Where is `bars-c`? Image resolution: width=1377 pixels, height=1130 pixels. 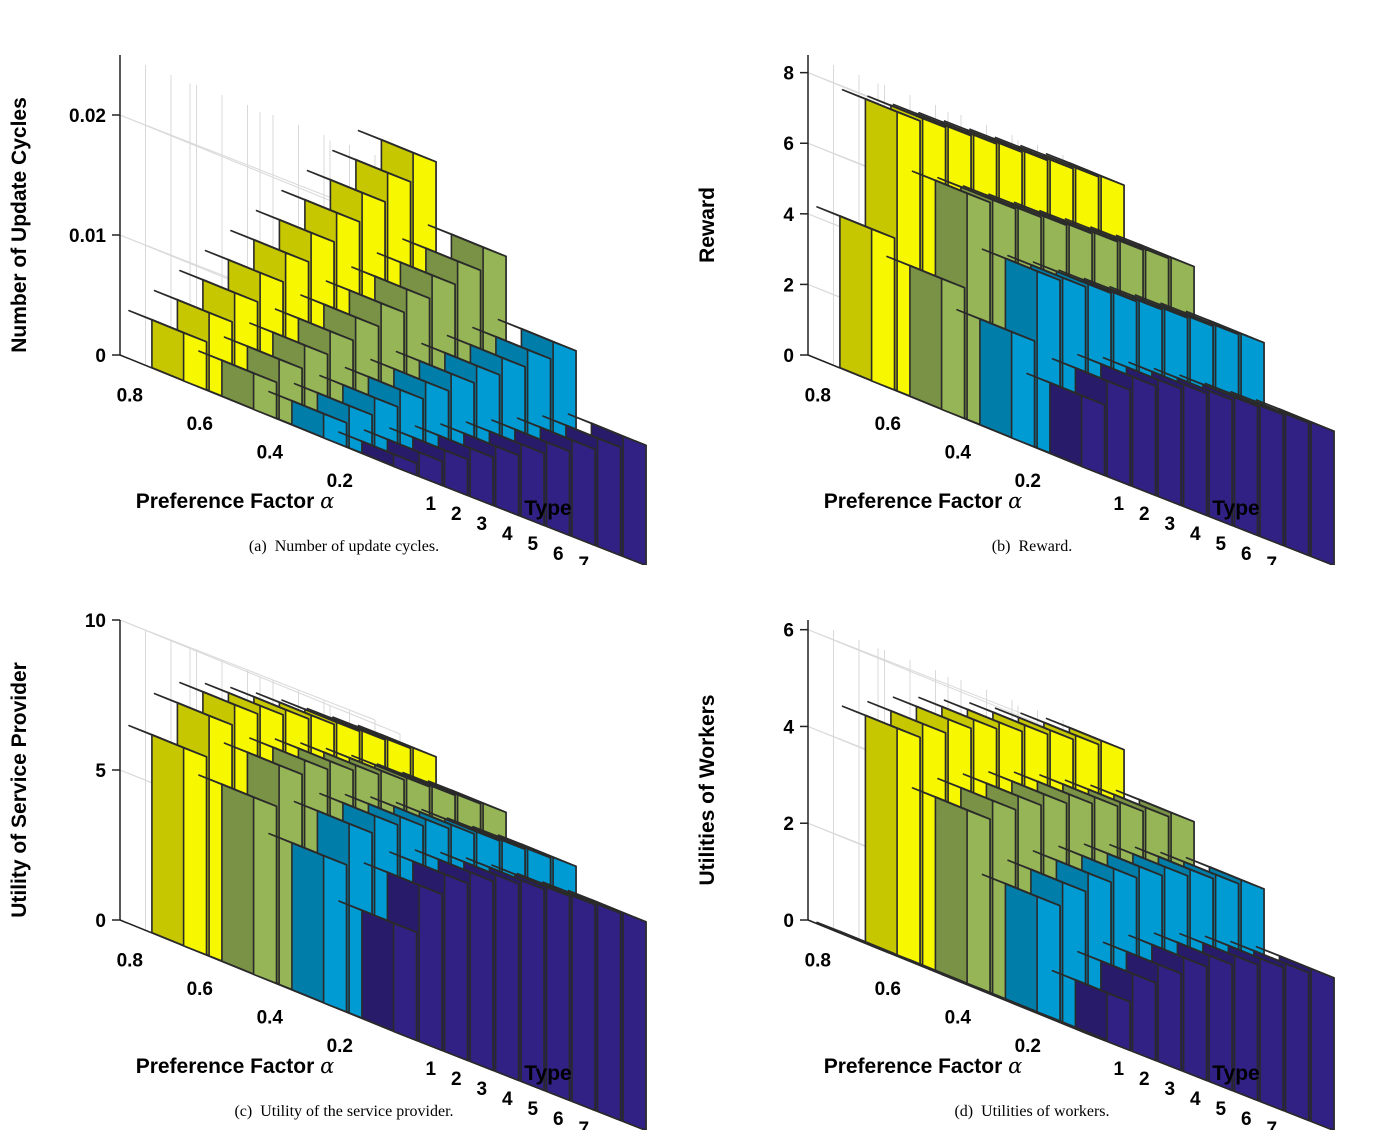 bars-c is located at coordinates (387, 905).